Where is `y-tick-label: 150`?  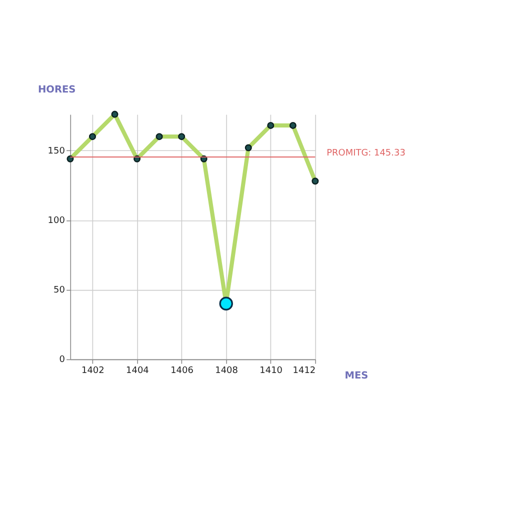
y-tick-label: 150 is located at coordinates (57, 151).